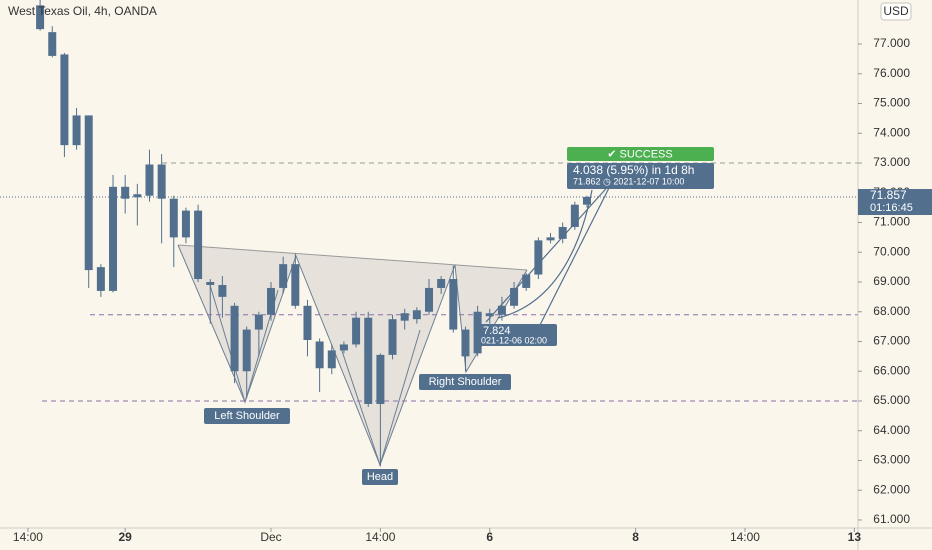 This screenshot has height=550, width=932. I want to click on pattern-label: Head, so click(380, 477).